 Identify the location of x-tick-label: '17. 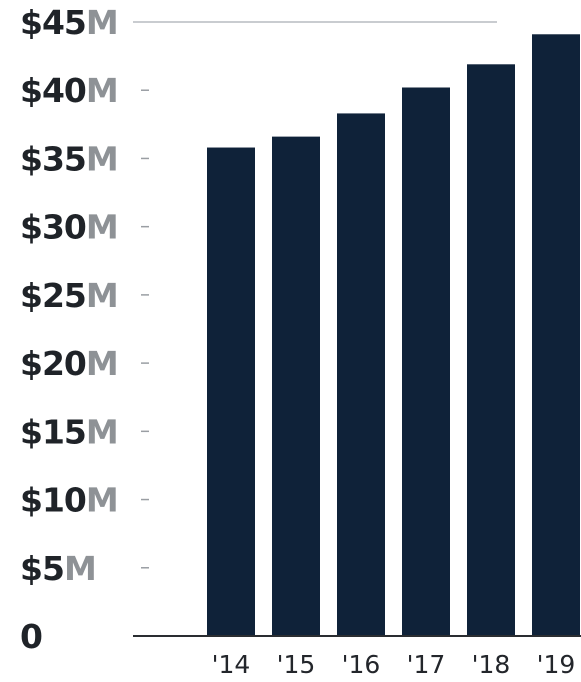
(426, 664).